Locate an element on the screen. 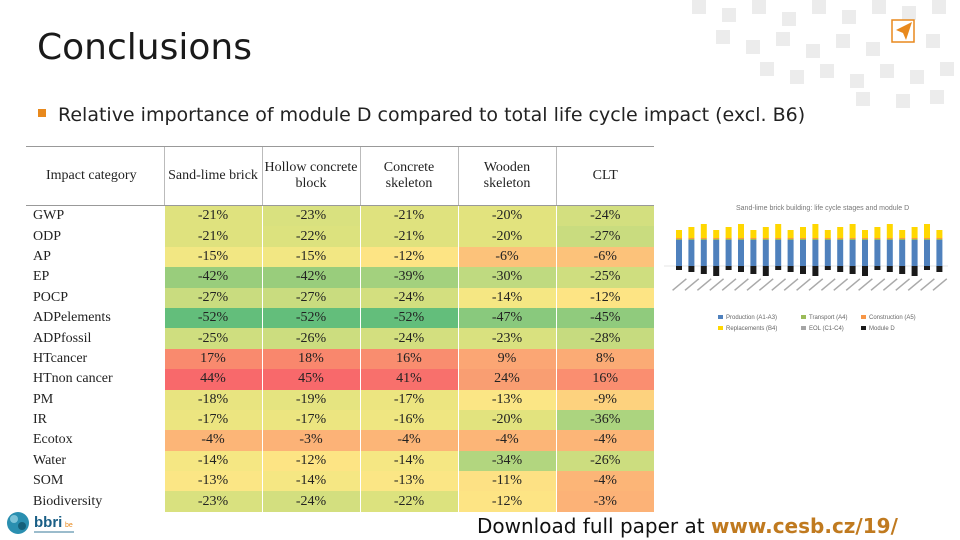  table-row: Water -14% -12% -14% -34% -26% is located at coordinates (340, 461).